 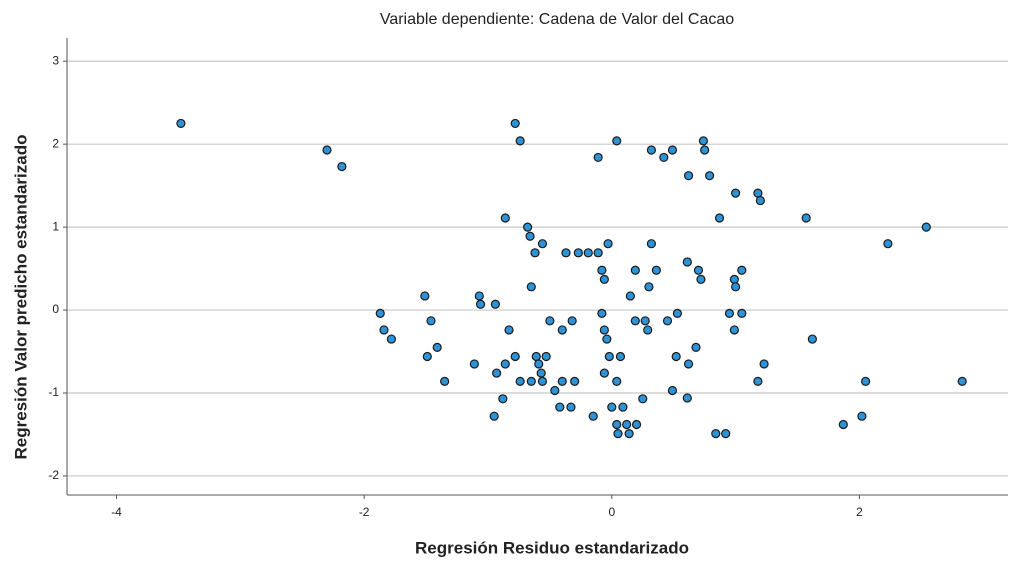 I want to click on x-axis-label: Regresión Residuo estandarizado, so click(x=552, y=547).